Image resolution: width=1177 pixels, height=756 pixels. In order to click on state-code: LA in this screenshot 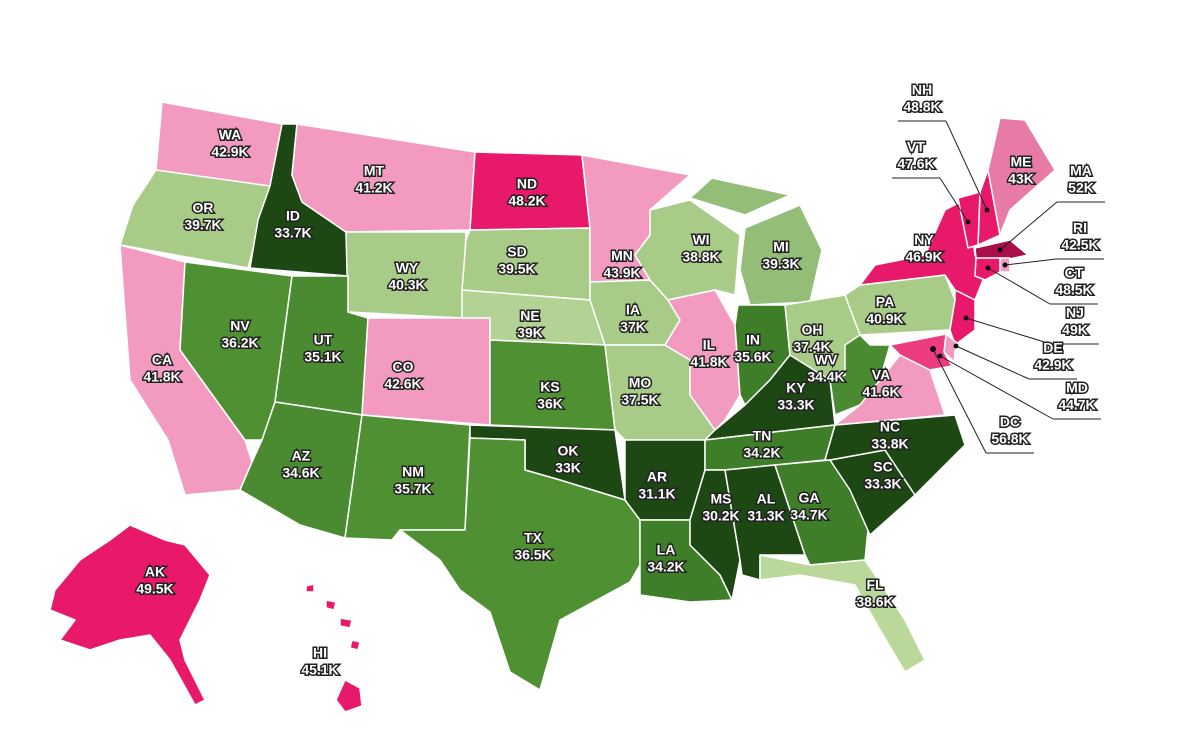, I will do `click(666, 550)`.